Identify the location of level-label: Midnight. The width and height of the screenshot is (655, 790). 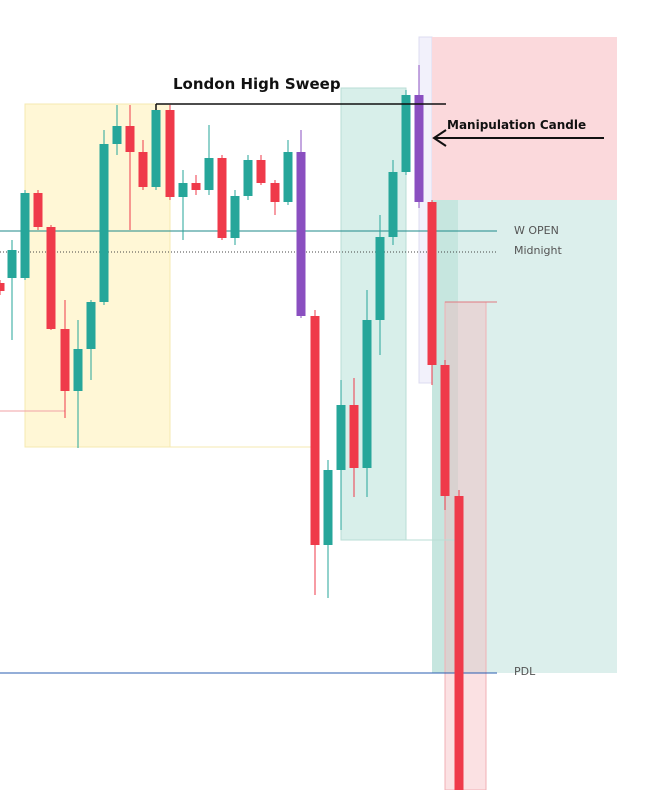
(538, 250).